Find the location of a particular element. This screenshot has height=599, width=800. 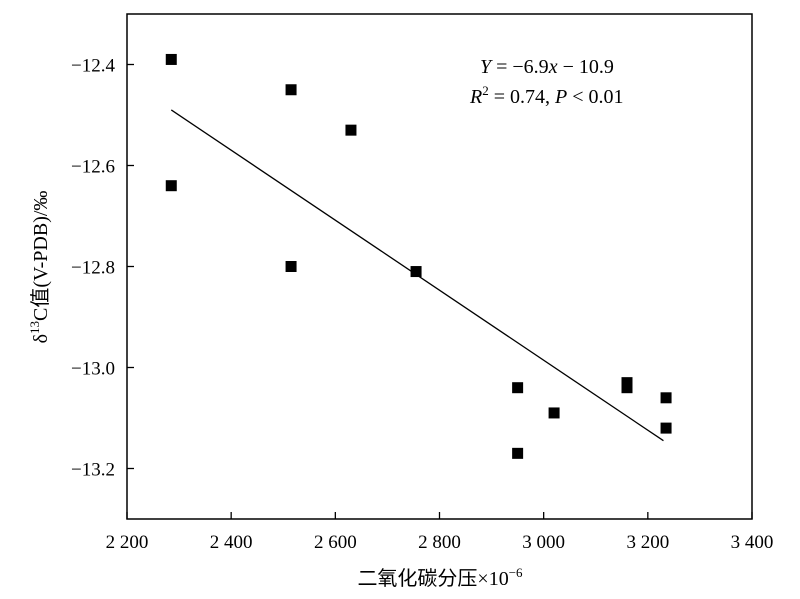

x-tick-label: 3 000 is located at coordinates (543, 542).